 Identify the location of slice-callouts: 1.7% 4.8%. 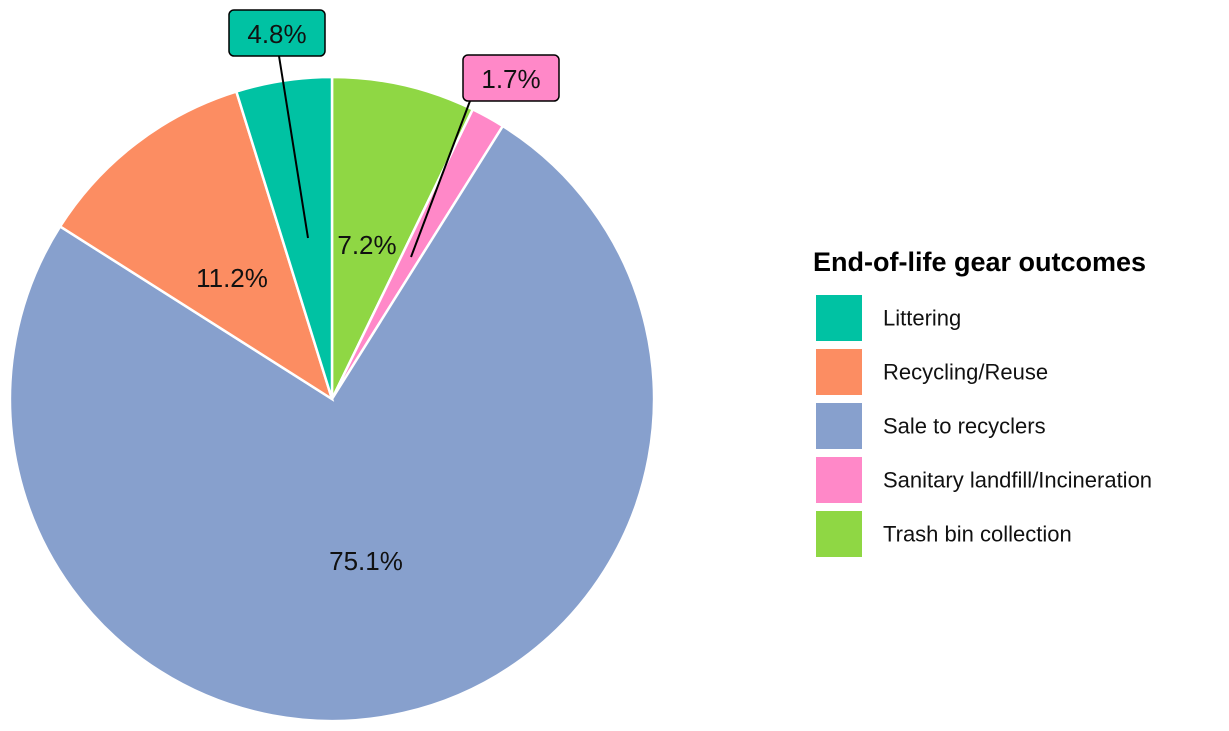
(394, 133).